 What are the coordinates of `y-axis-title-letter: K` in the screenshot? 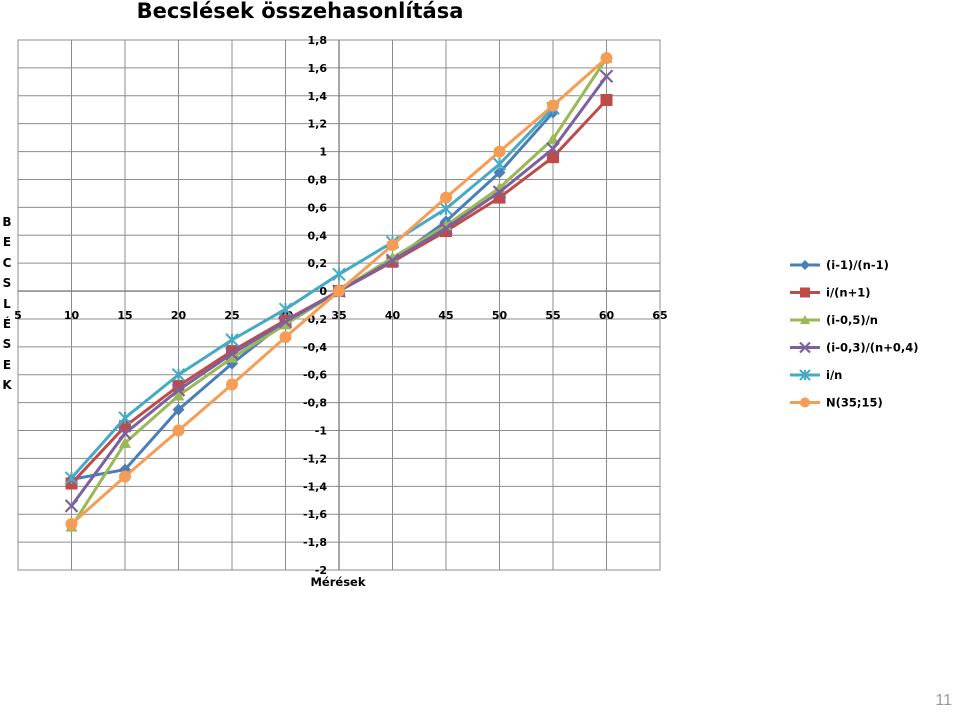 It's located at (7, 385).